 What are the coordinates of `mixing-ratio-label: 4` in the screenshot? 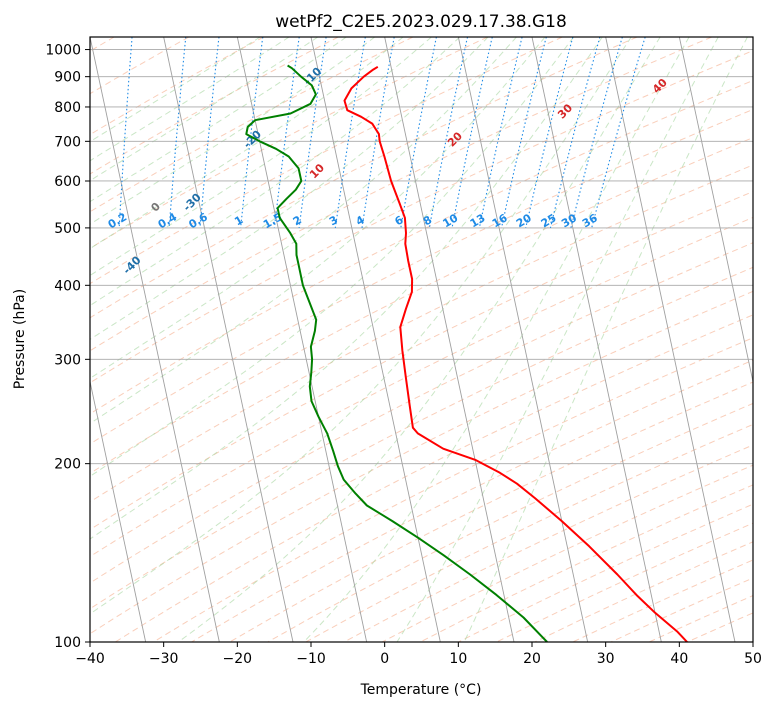 It's located at (360, 220).